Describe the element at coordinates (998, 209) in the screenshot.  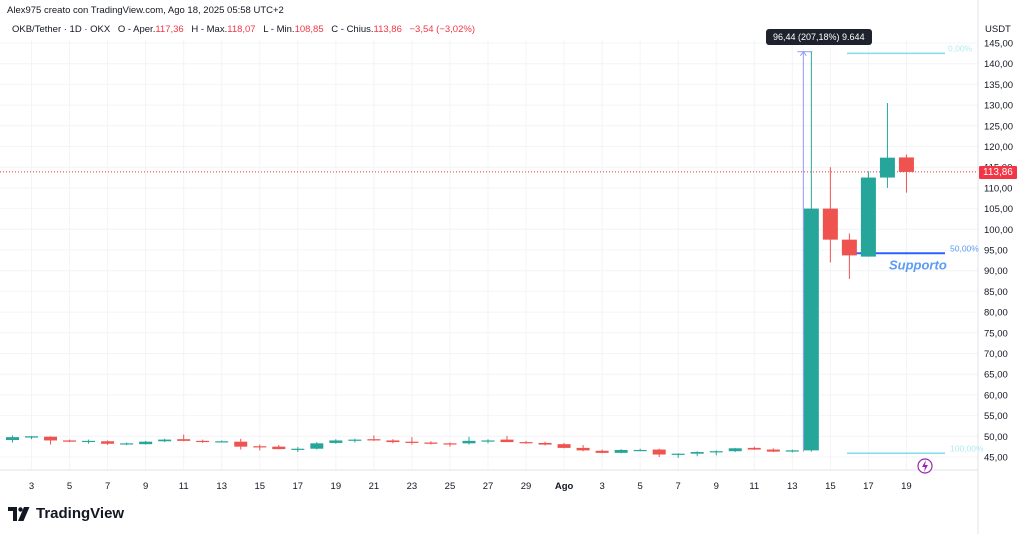
I see `y-axis-label: 105,00` at that location.